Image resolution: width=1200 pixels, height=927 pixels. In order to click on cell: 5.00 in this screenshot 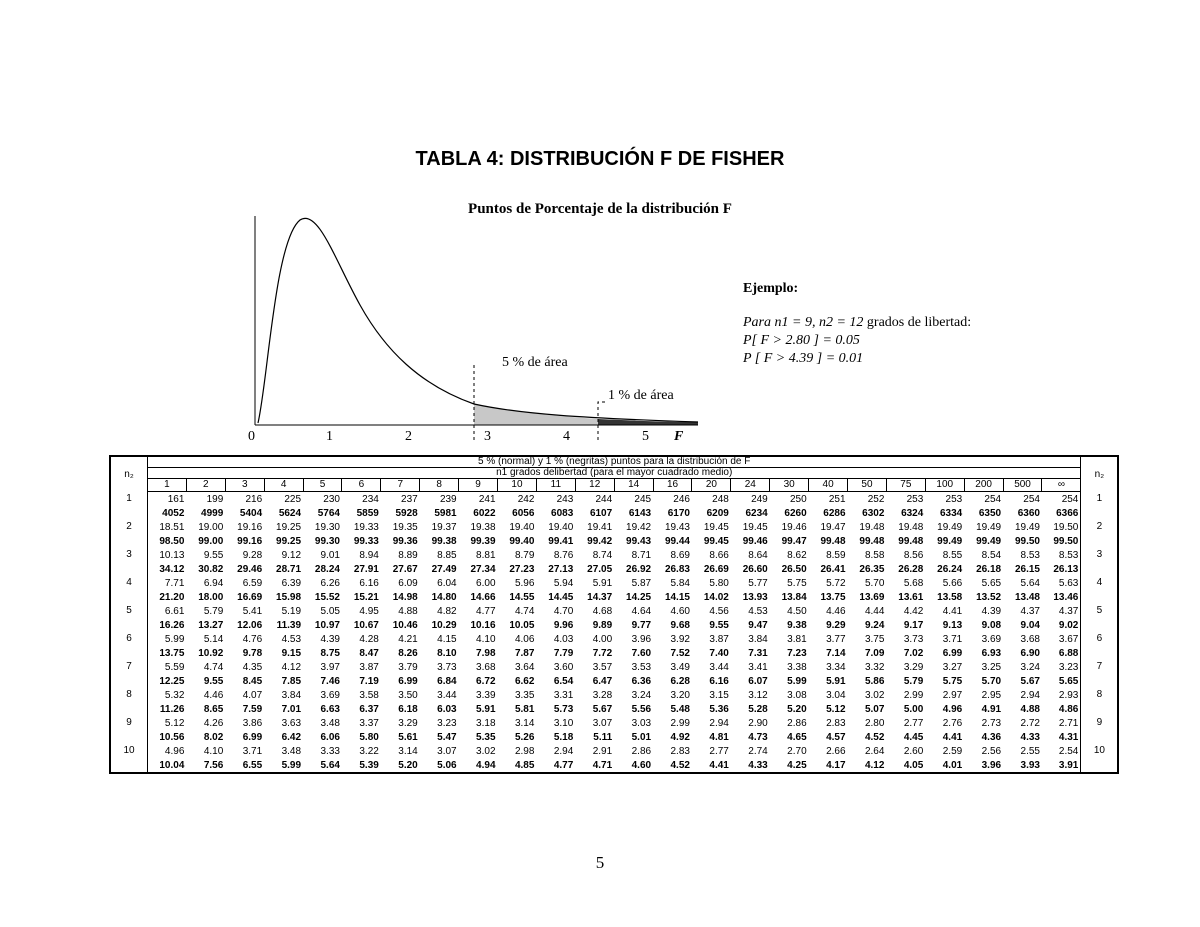, I will do `click(913, 709)`.